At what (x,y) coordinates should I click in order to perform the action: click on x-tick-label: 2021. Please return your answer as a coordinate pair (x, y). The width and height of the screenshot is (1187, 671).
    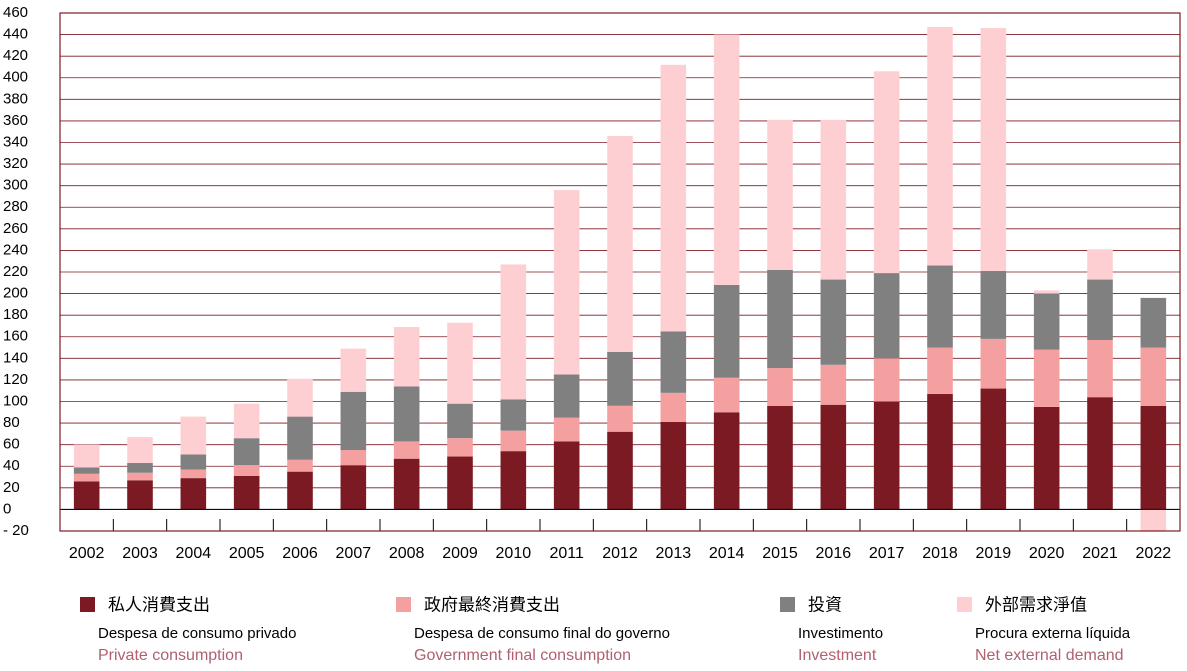
    Looking at the image, I should click on (1100, 553).